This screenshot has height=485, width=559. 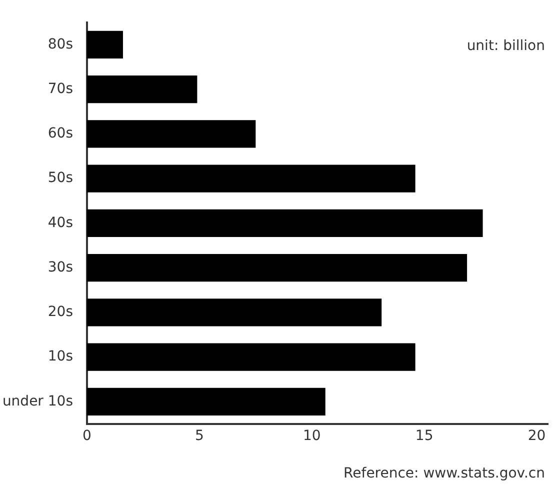 What do you see at coordinates (199, 436) in the screenshot?
I see `x-tick-label: 5` at bounding box center [199, 436].